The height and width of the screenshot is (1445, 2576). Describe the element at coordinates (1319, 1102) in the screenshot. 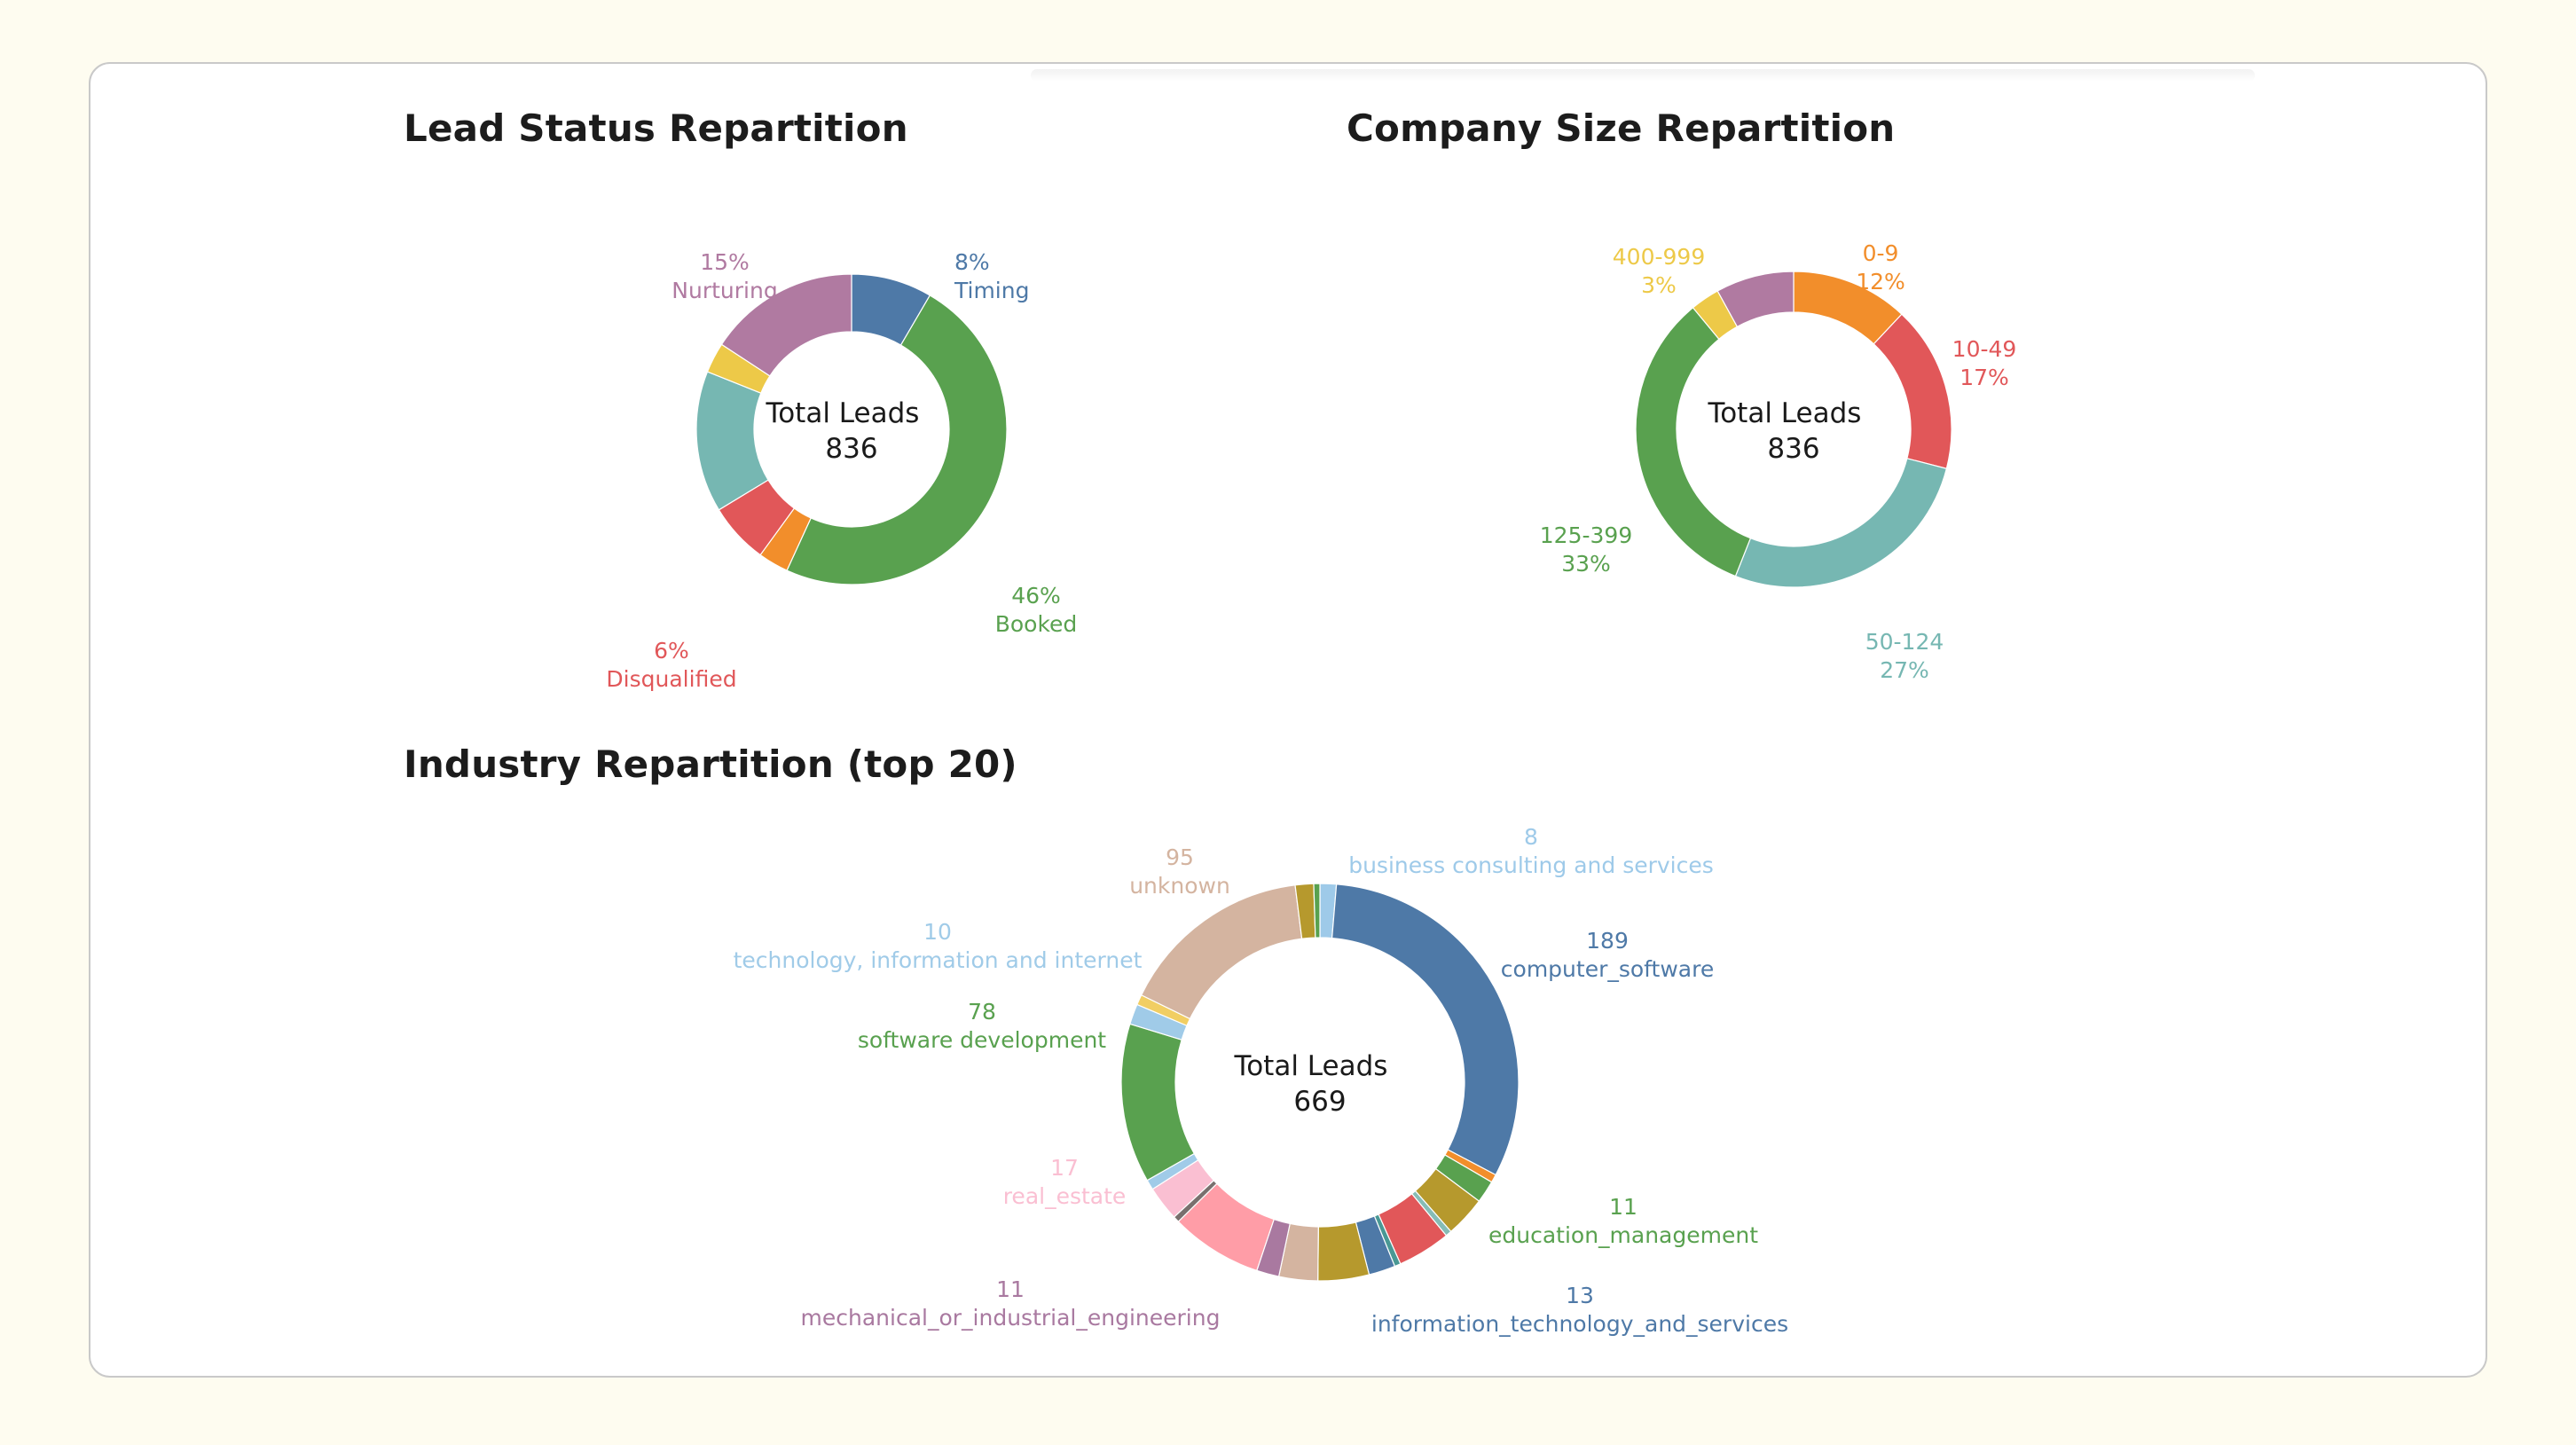

I see `center-value: 669` at that location.